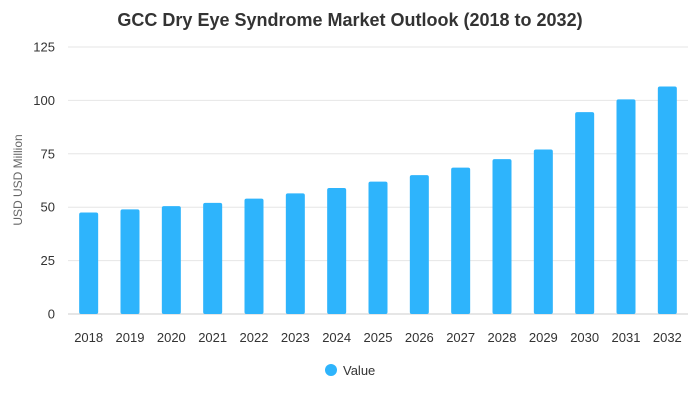  What do you see at coordinates (359, 370) in the screenshot?
I see `legend-label-value: Value` at bounding box center [359, 370].